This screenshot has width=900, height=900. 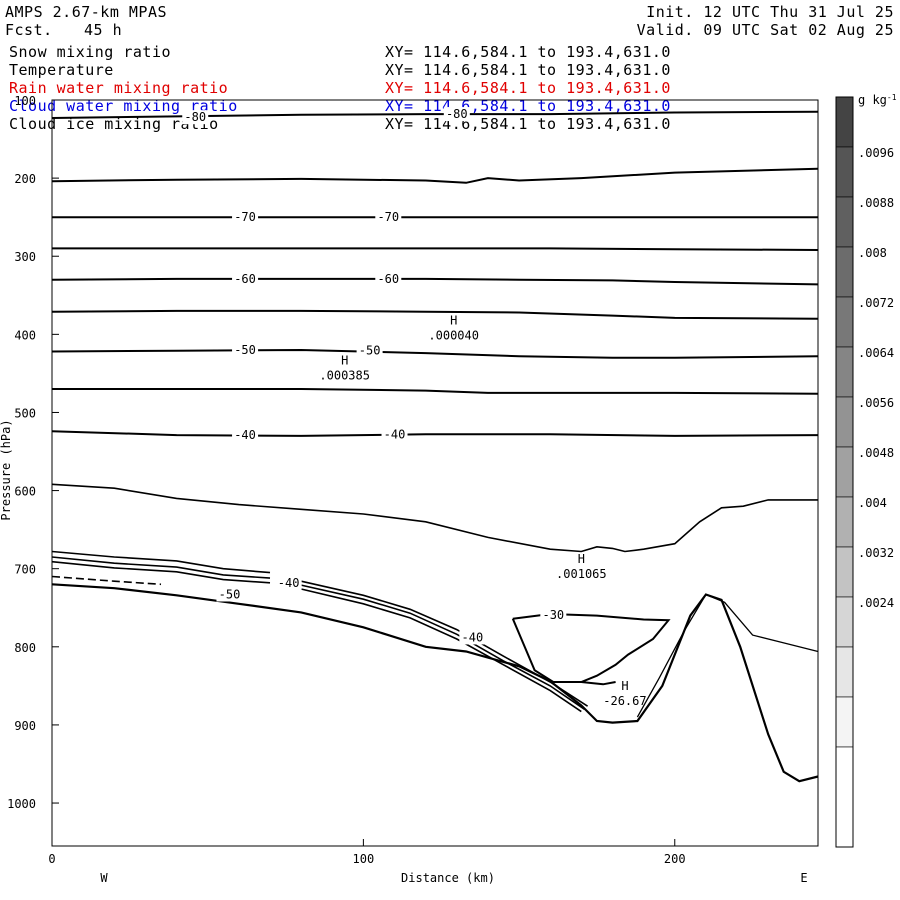 What do you see at coordinates (344, 375) in the screenshot?
I see `max-value-label: .000385` at bounding box center [344, 375].